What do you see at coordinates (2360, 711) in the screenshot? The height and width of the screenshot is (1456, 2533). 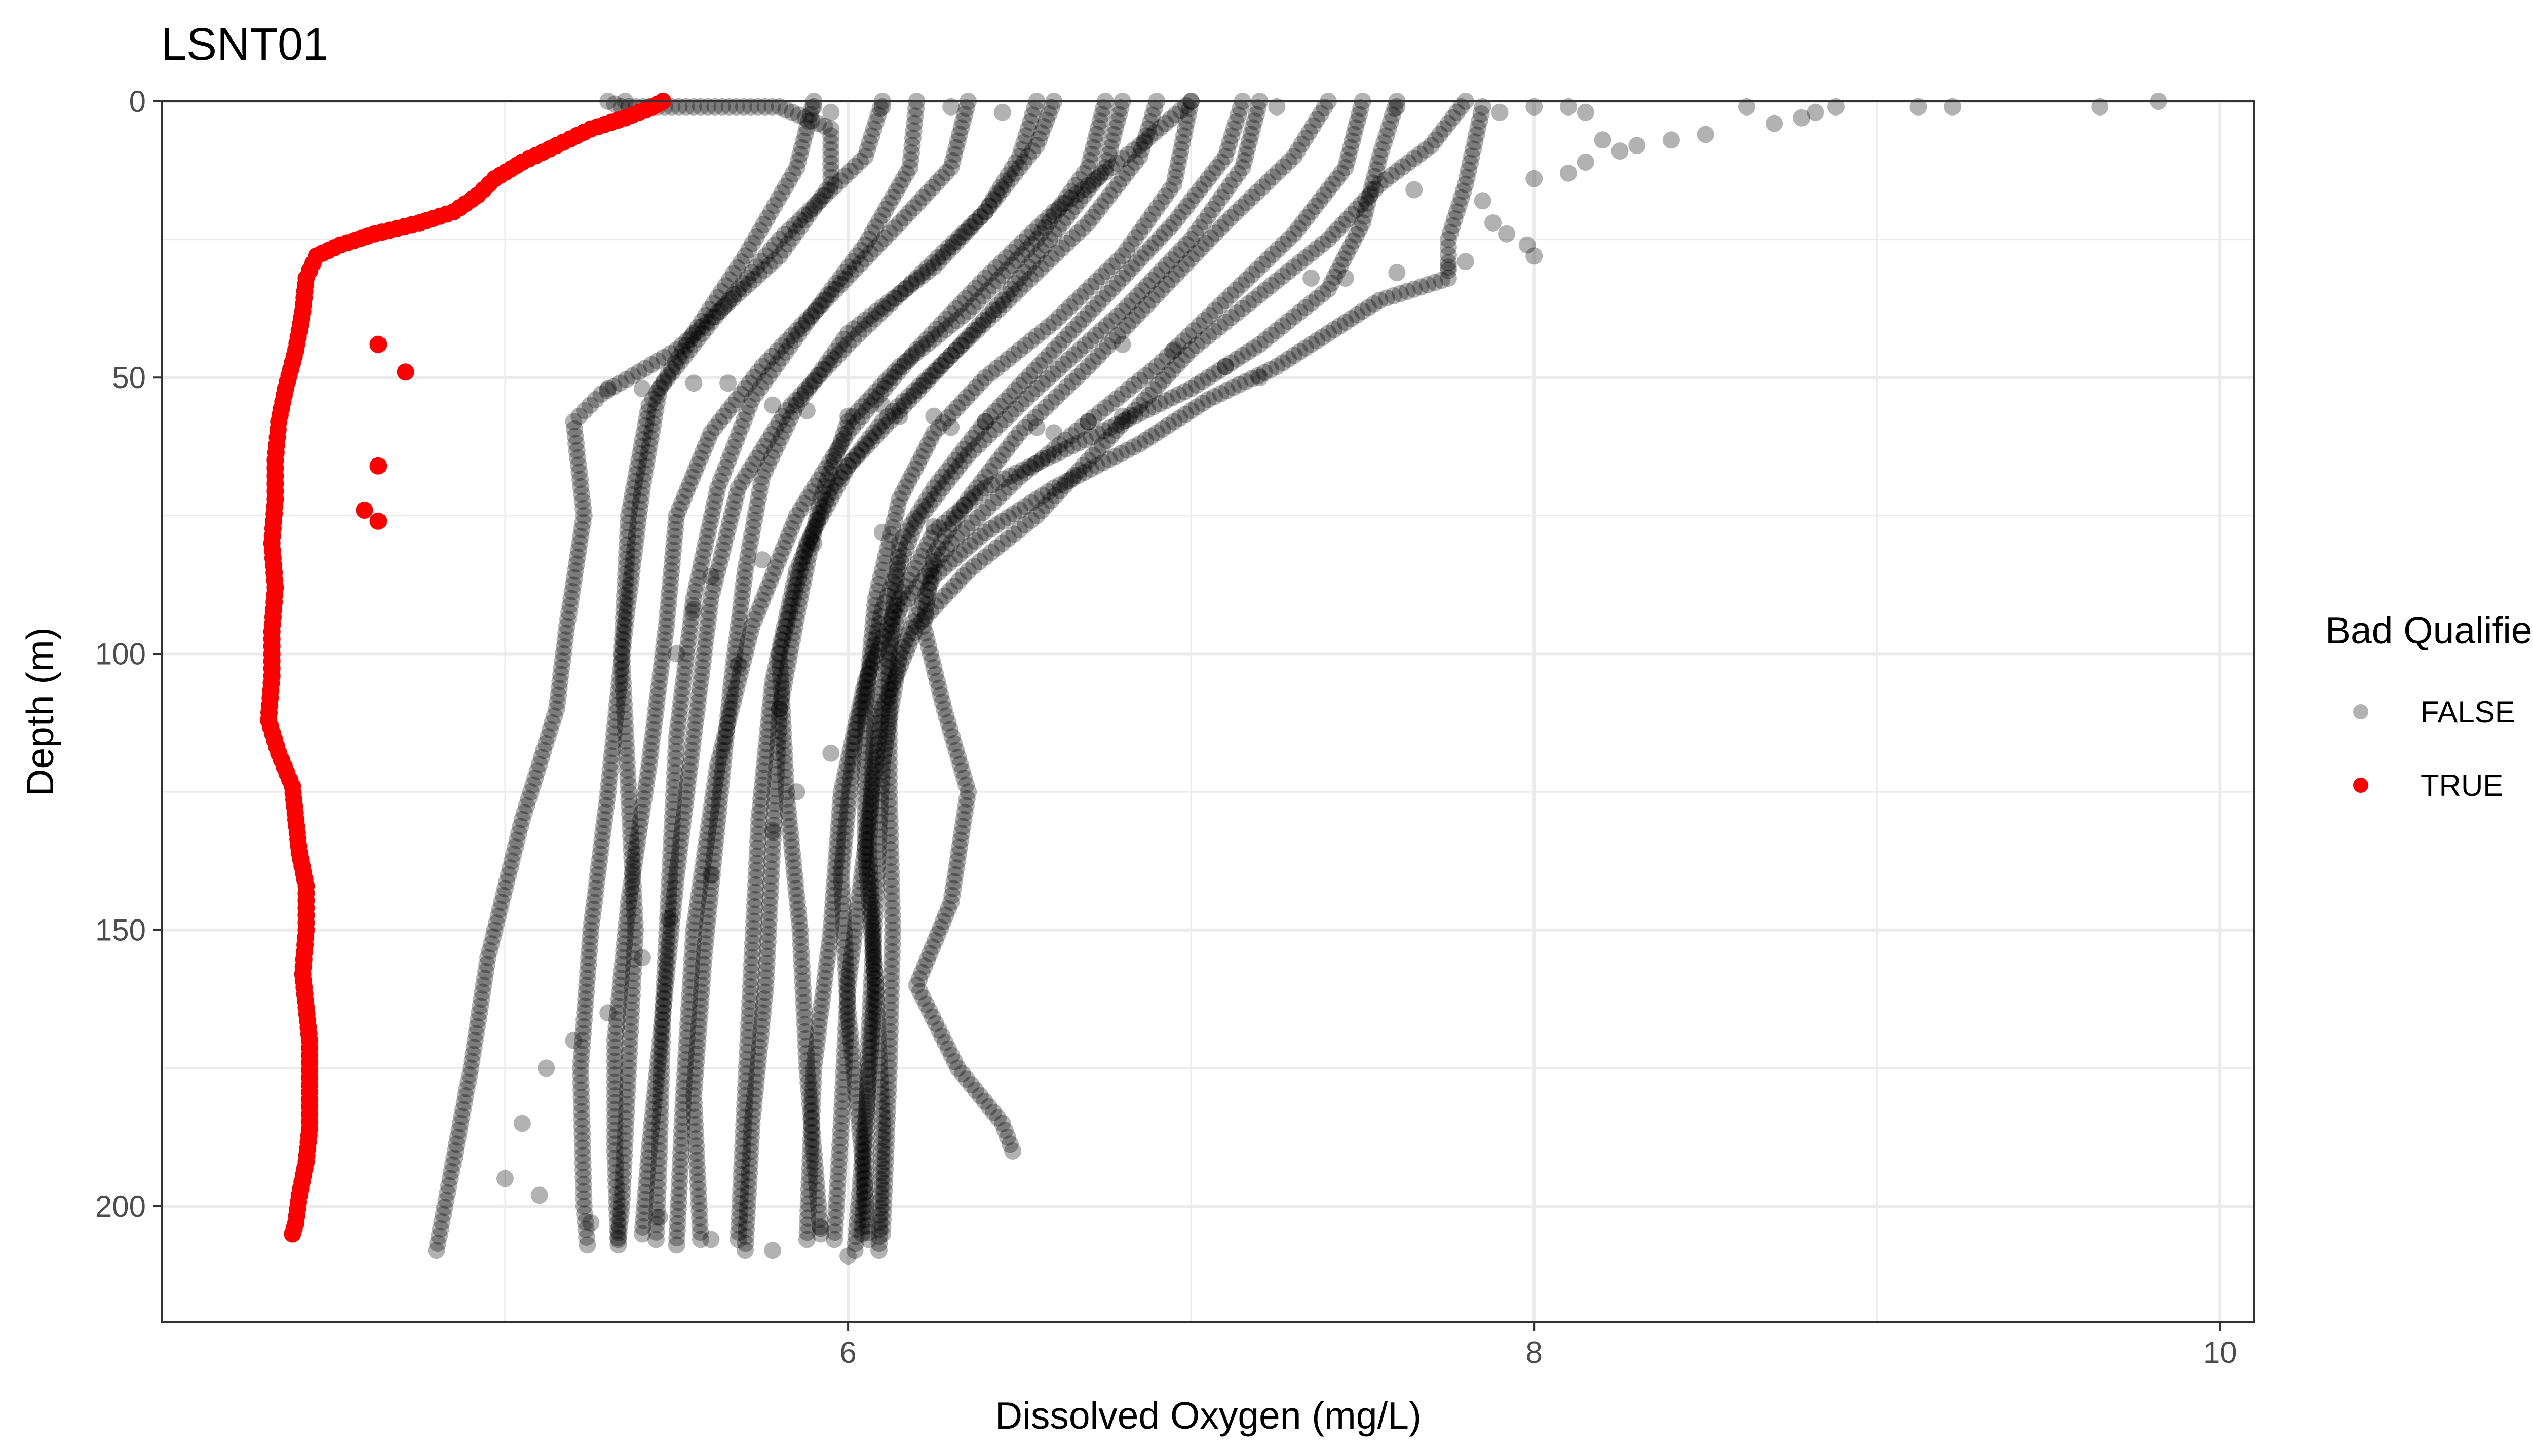 I see `legend-key-false` at bounding box center [2360, 711].